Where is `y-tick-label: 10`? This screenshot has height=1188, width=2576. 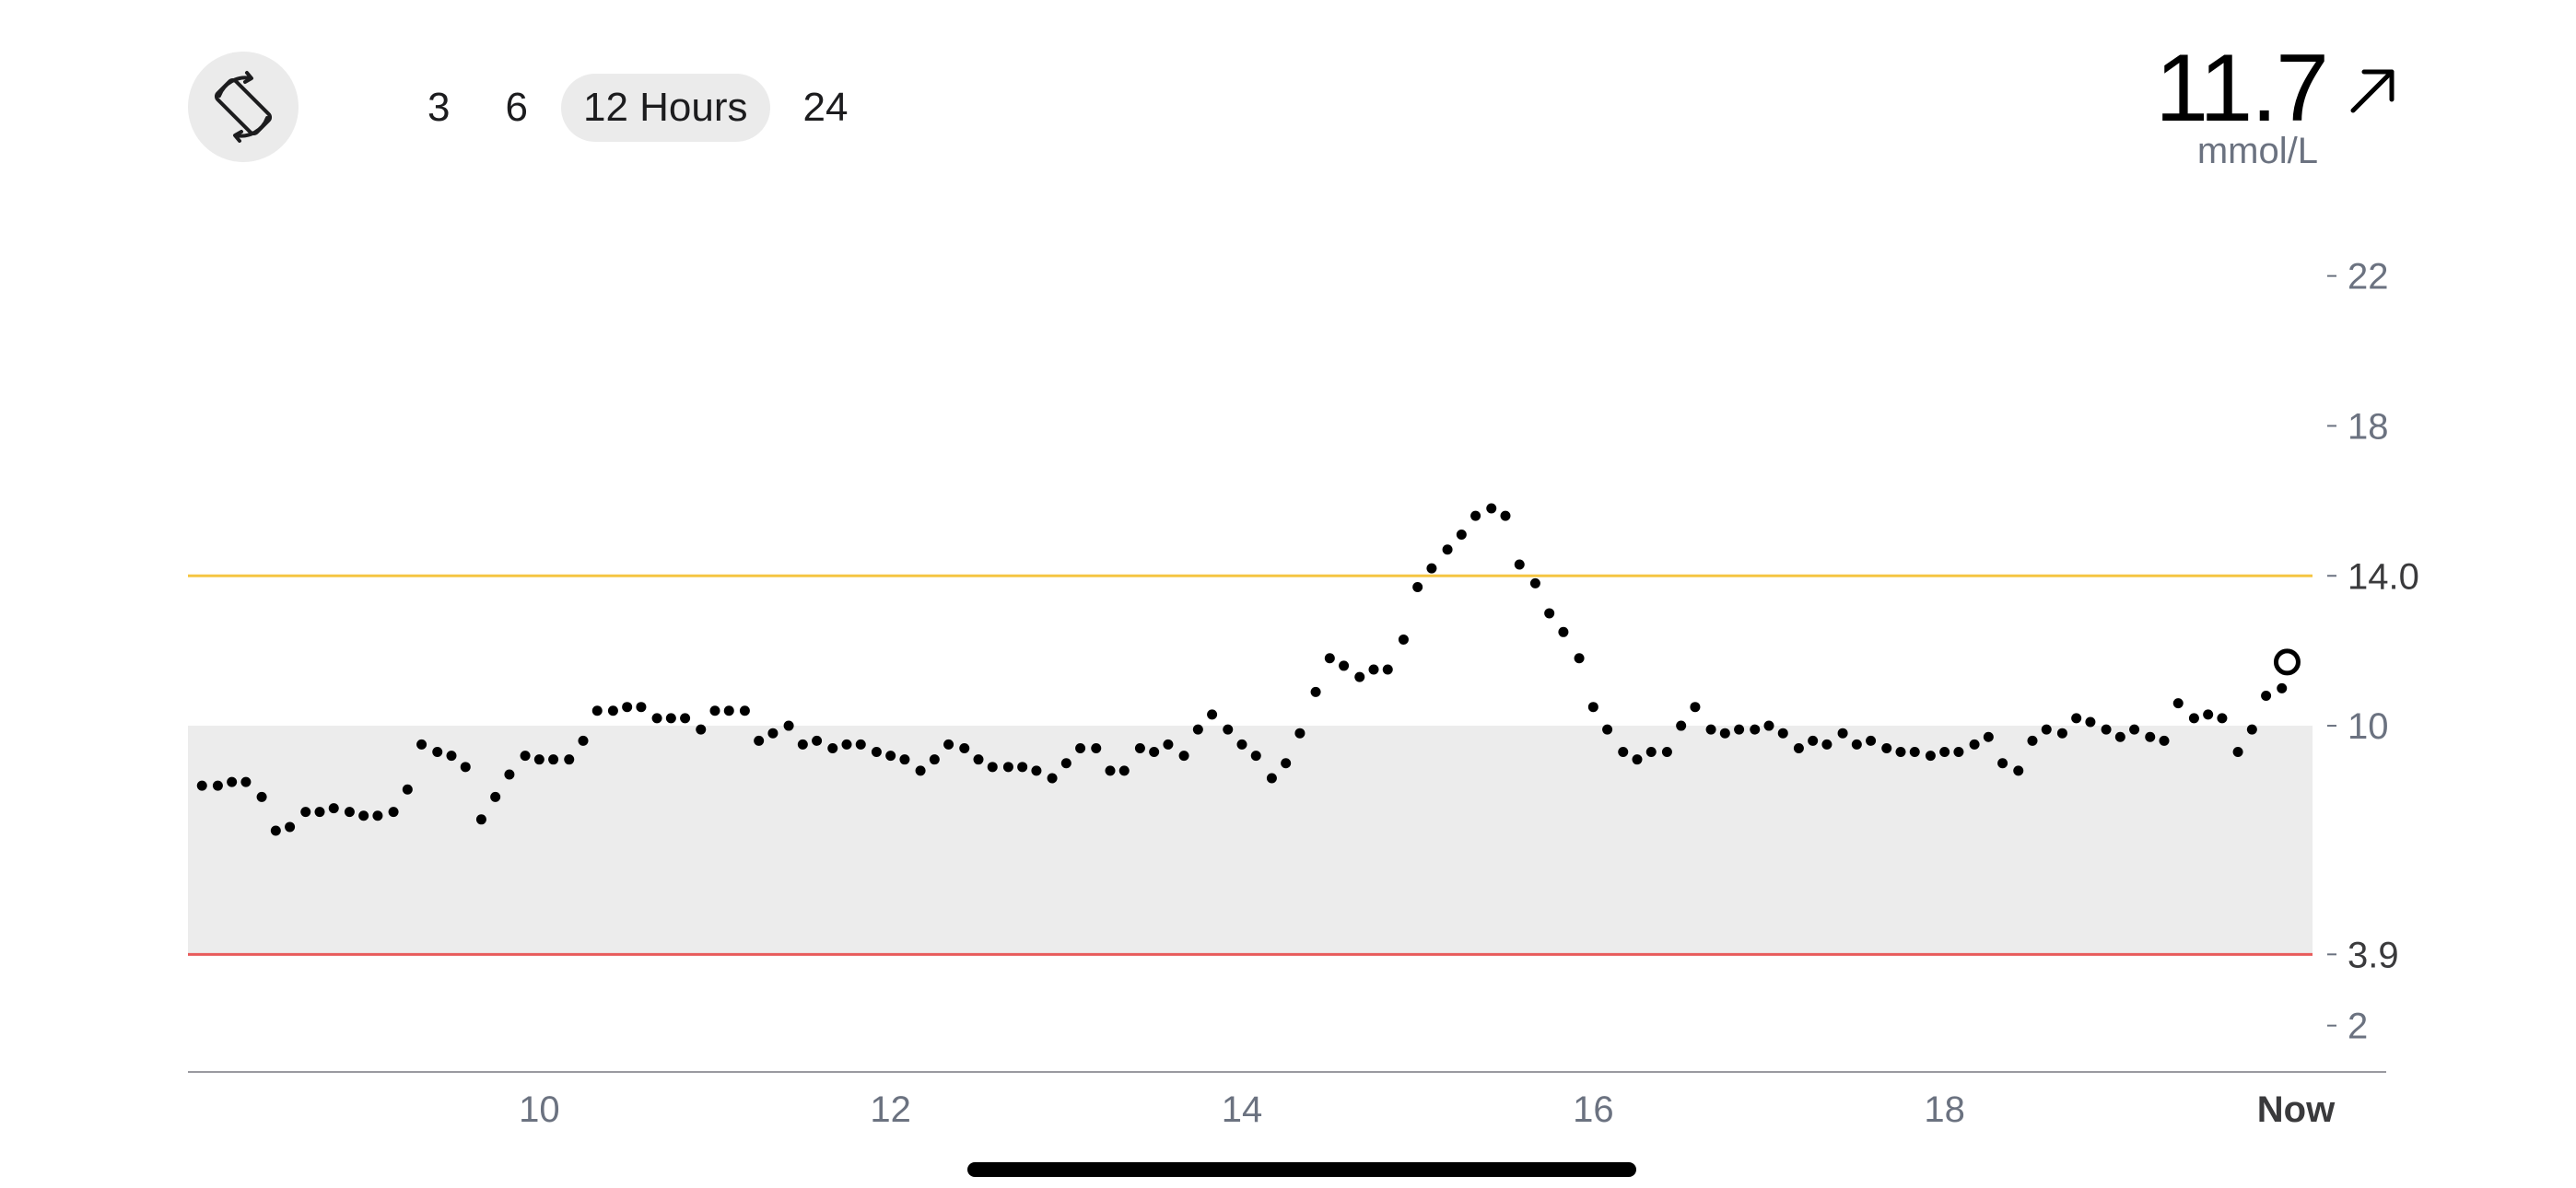
y-tick-label: 10 is located at coordinates (2368, 726).